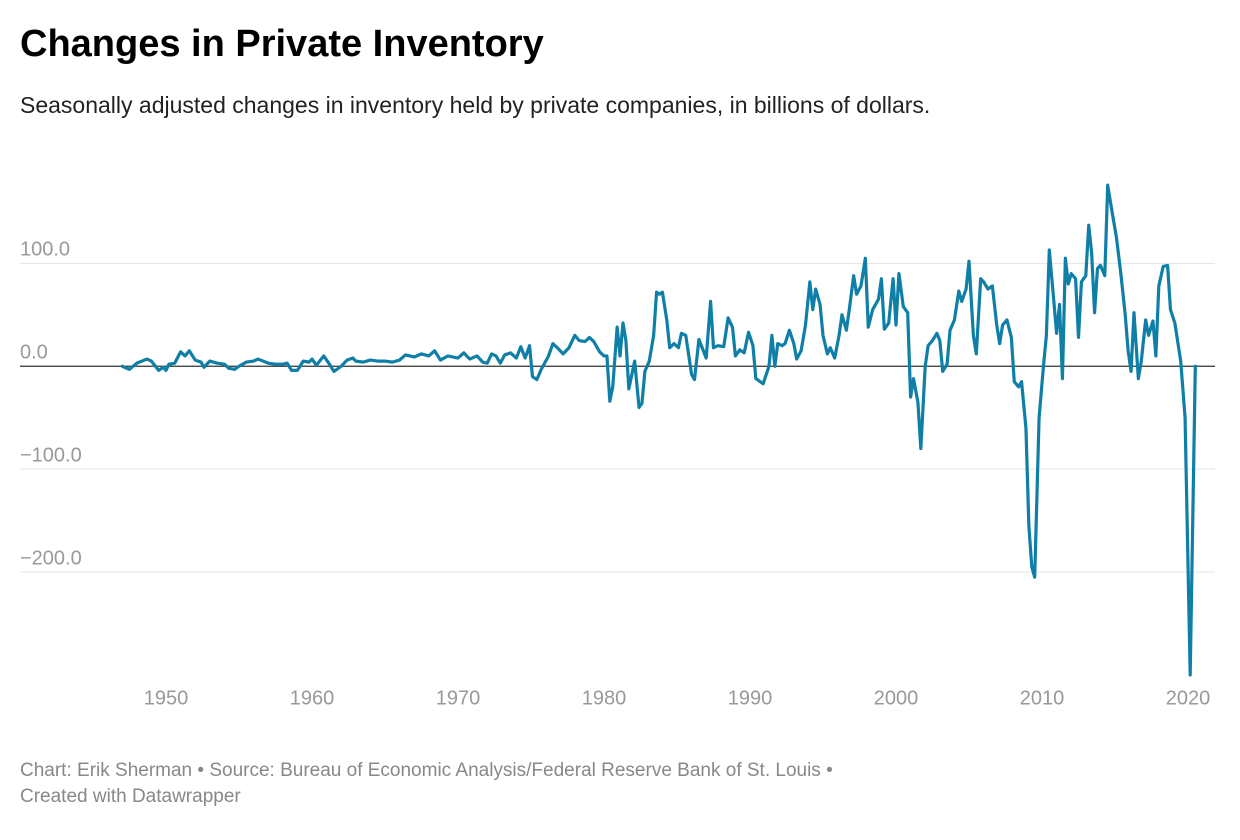 The height and width of the screenshot is (840, 1240). Describe the element at coordinates (604, 698) in the screenshot. I see `x-tick-label: 1980` at that location.